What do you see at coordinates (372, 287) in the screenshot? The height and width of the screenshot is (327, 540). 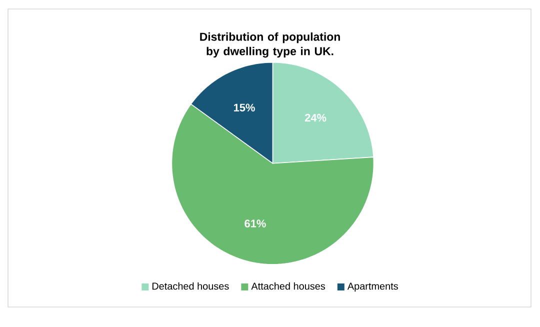 I see `legend-label: Apartments` at bounding box center [372, 287].